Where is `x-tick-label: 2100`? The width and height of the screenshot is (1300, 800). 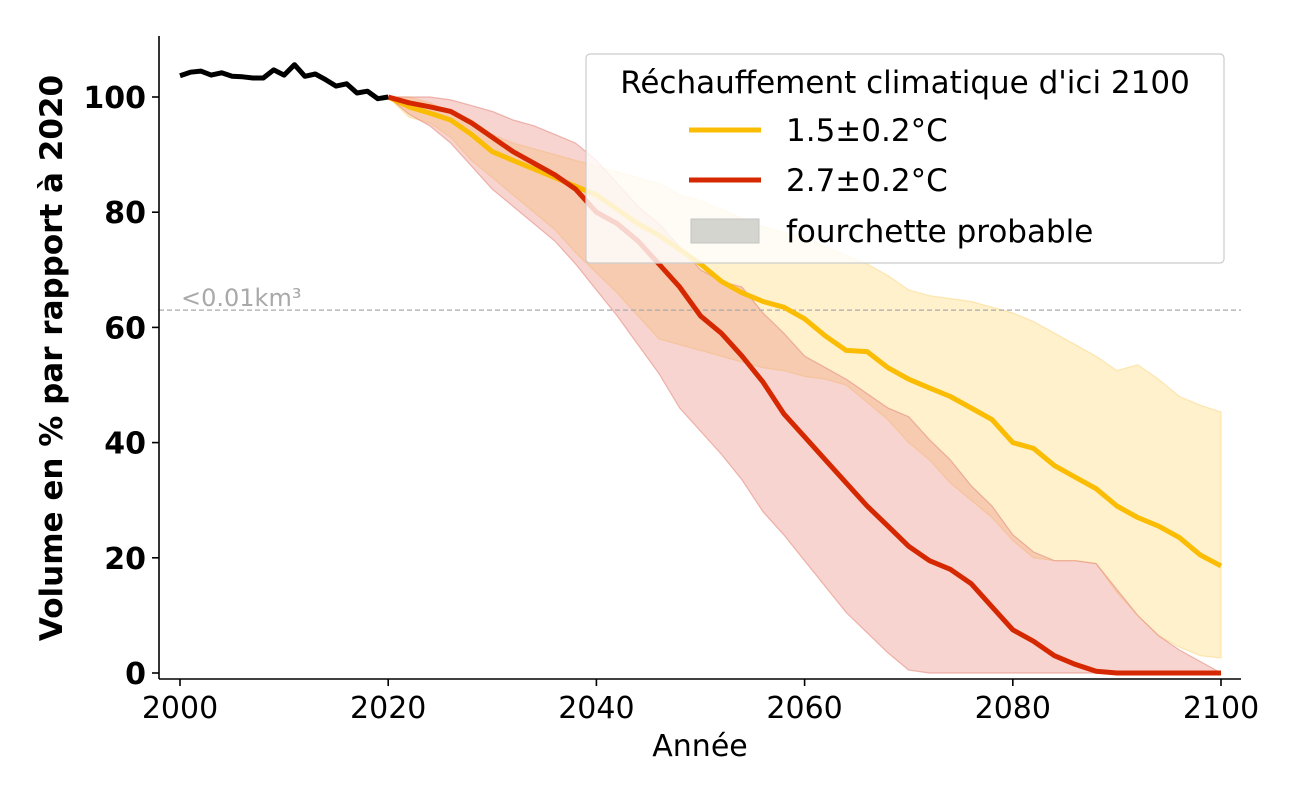 x-tick-label: 2100 is located at coordinates (1221, 708).